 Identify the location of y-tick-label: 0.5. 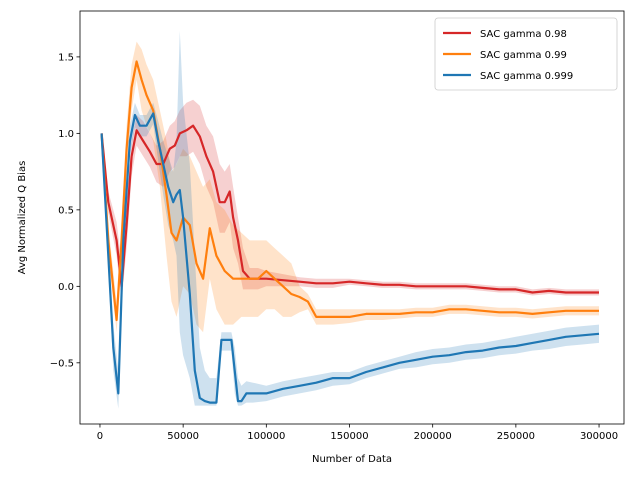
(66, 210).